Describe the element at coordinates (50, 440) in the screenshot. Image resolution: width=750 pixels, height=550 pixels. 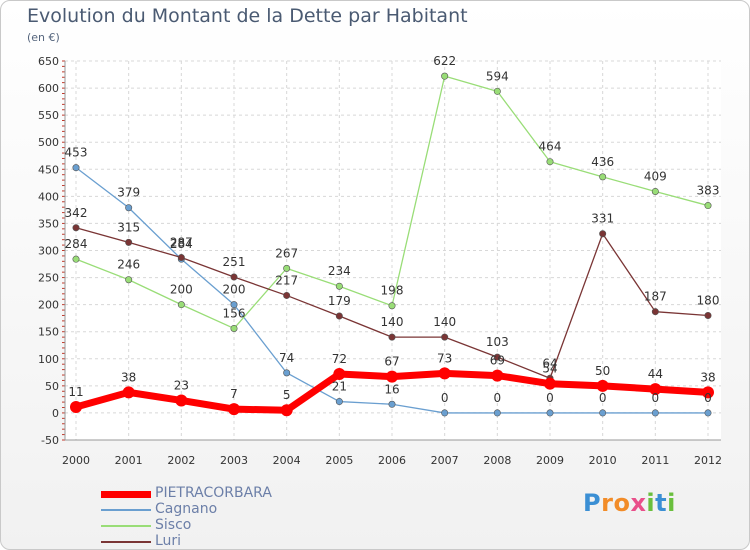
I see `y-tick-label: -50` at that location.